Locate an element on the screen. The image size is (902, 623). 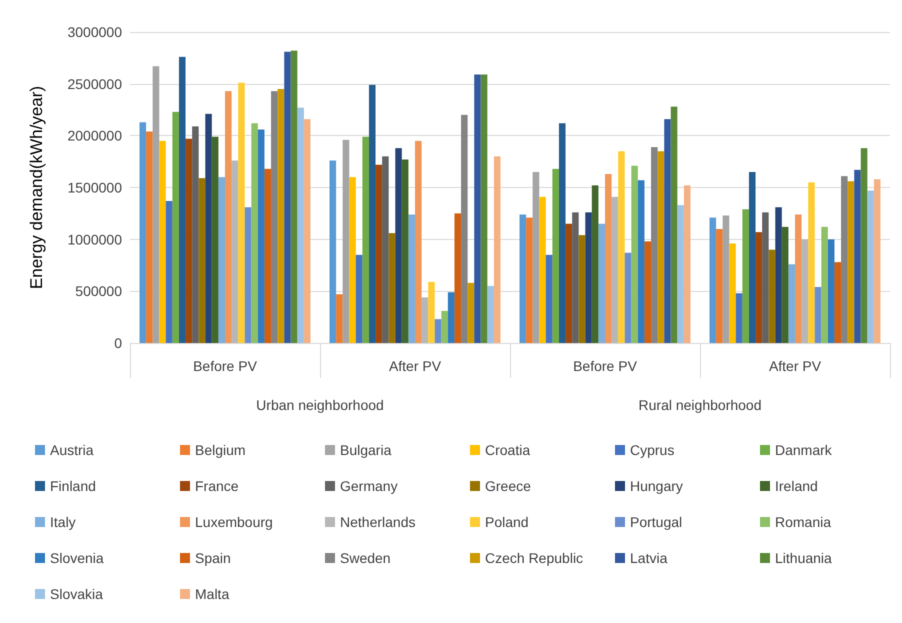
text: Urban neighborhood is located at coordinates (320, 405).